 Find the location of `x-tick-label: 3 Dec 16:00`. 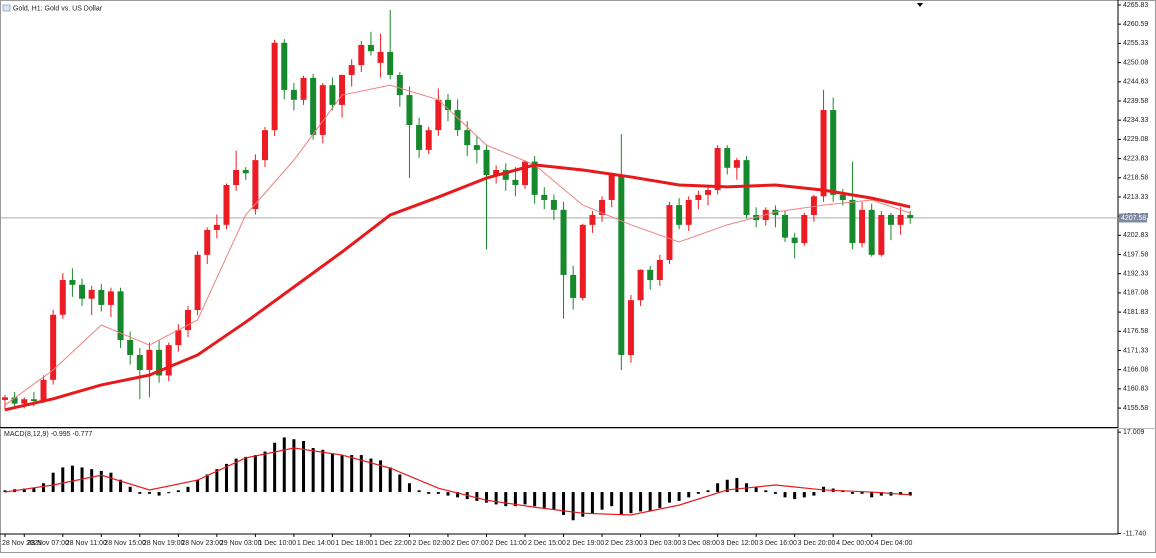

x-tick-label: 3 Dec 16:00 is located at coordinates (778, 543).